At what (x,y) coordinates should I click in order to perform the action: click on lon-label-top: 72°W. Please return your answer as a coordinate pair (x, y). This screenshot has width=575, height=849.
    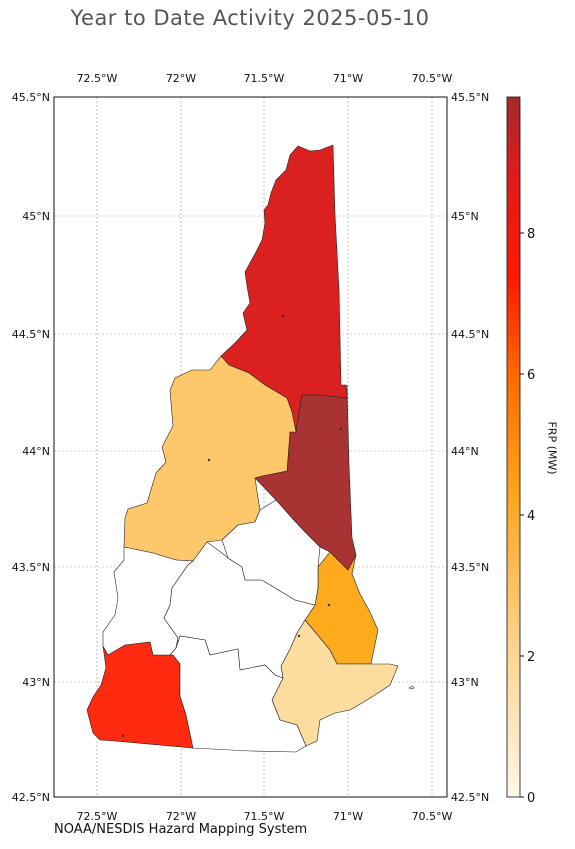
    Looking at the image, I should click on (181, 78).